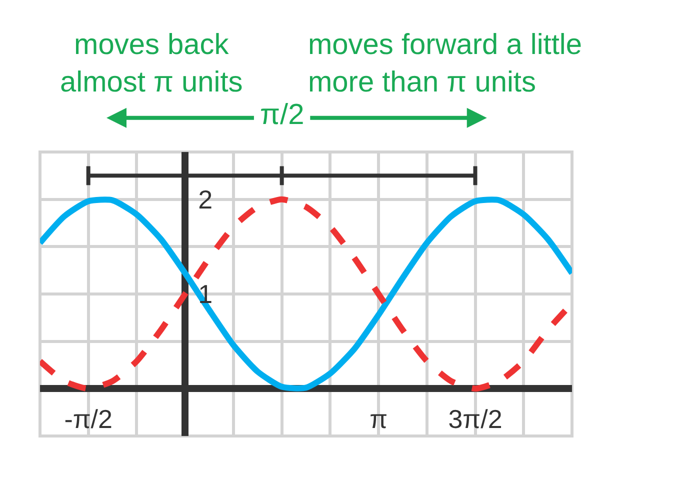  I want to click on y-tick-label: 2, so click(205, 199).